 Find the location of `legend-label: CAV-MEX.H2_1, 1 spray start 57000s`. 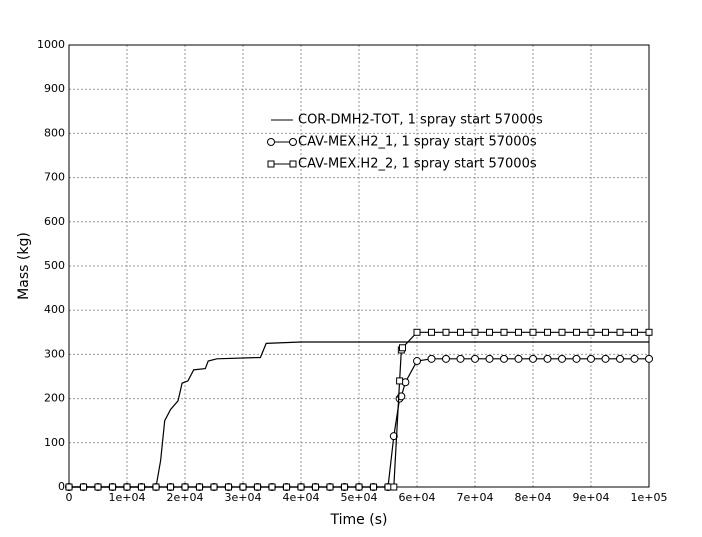

legend-label: CAV-MEX.H2_1, 1 spray start 57000s is located at coordinates (417, 142).